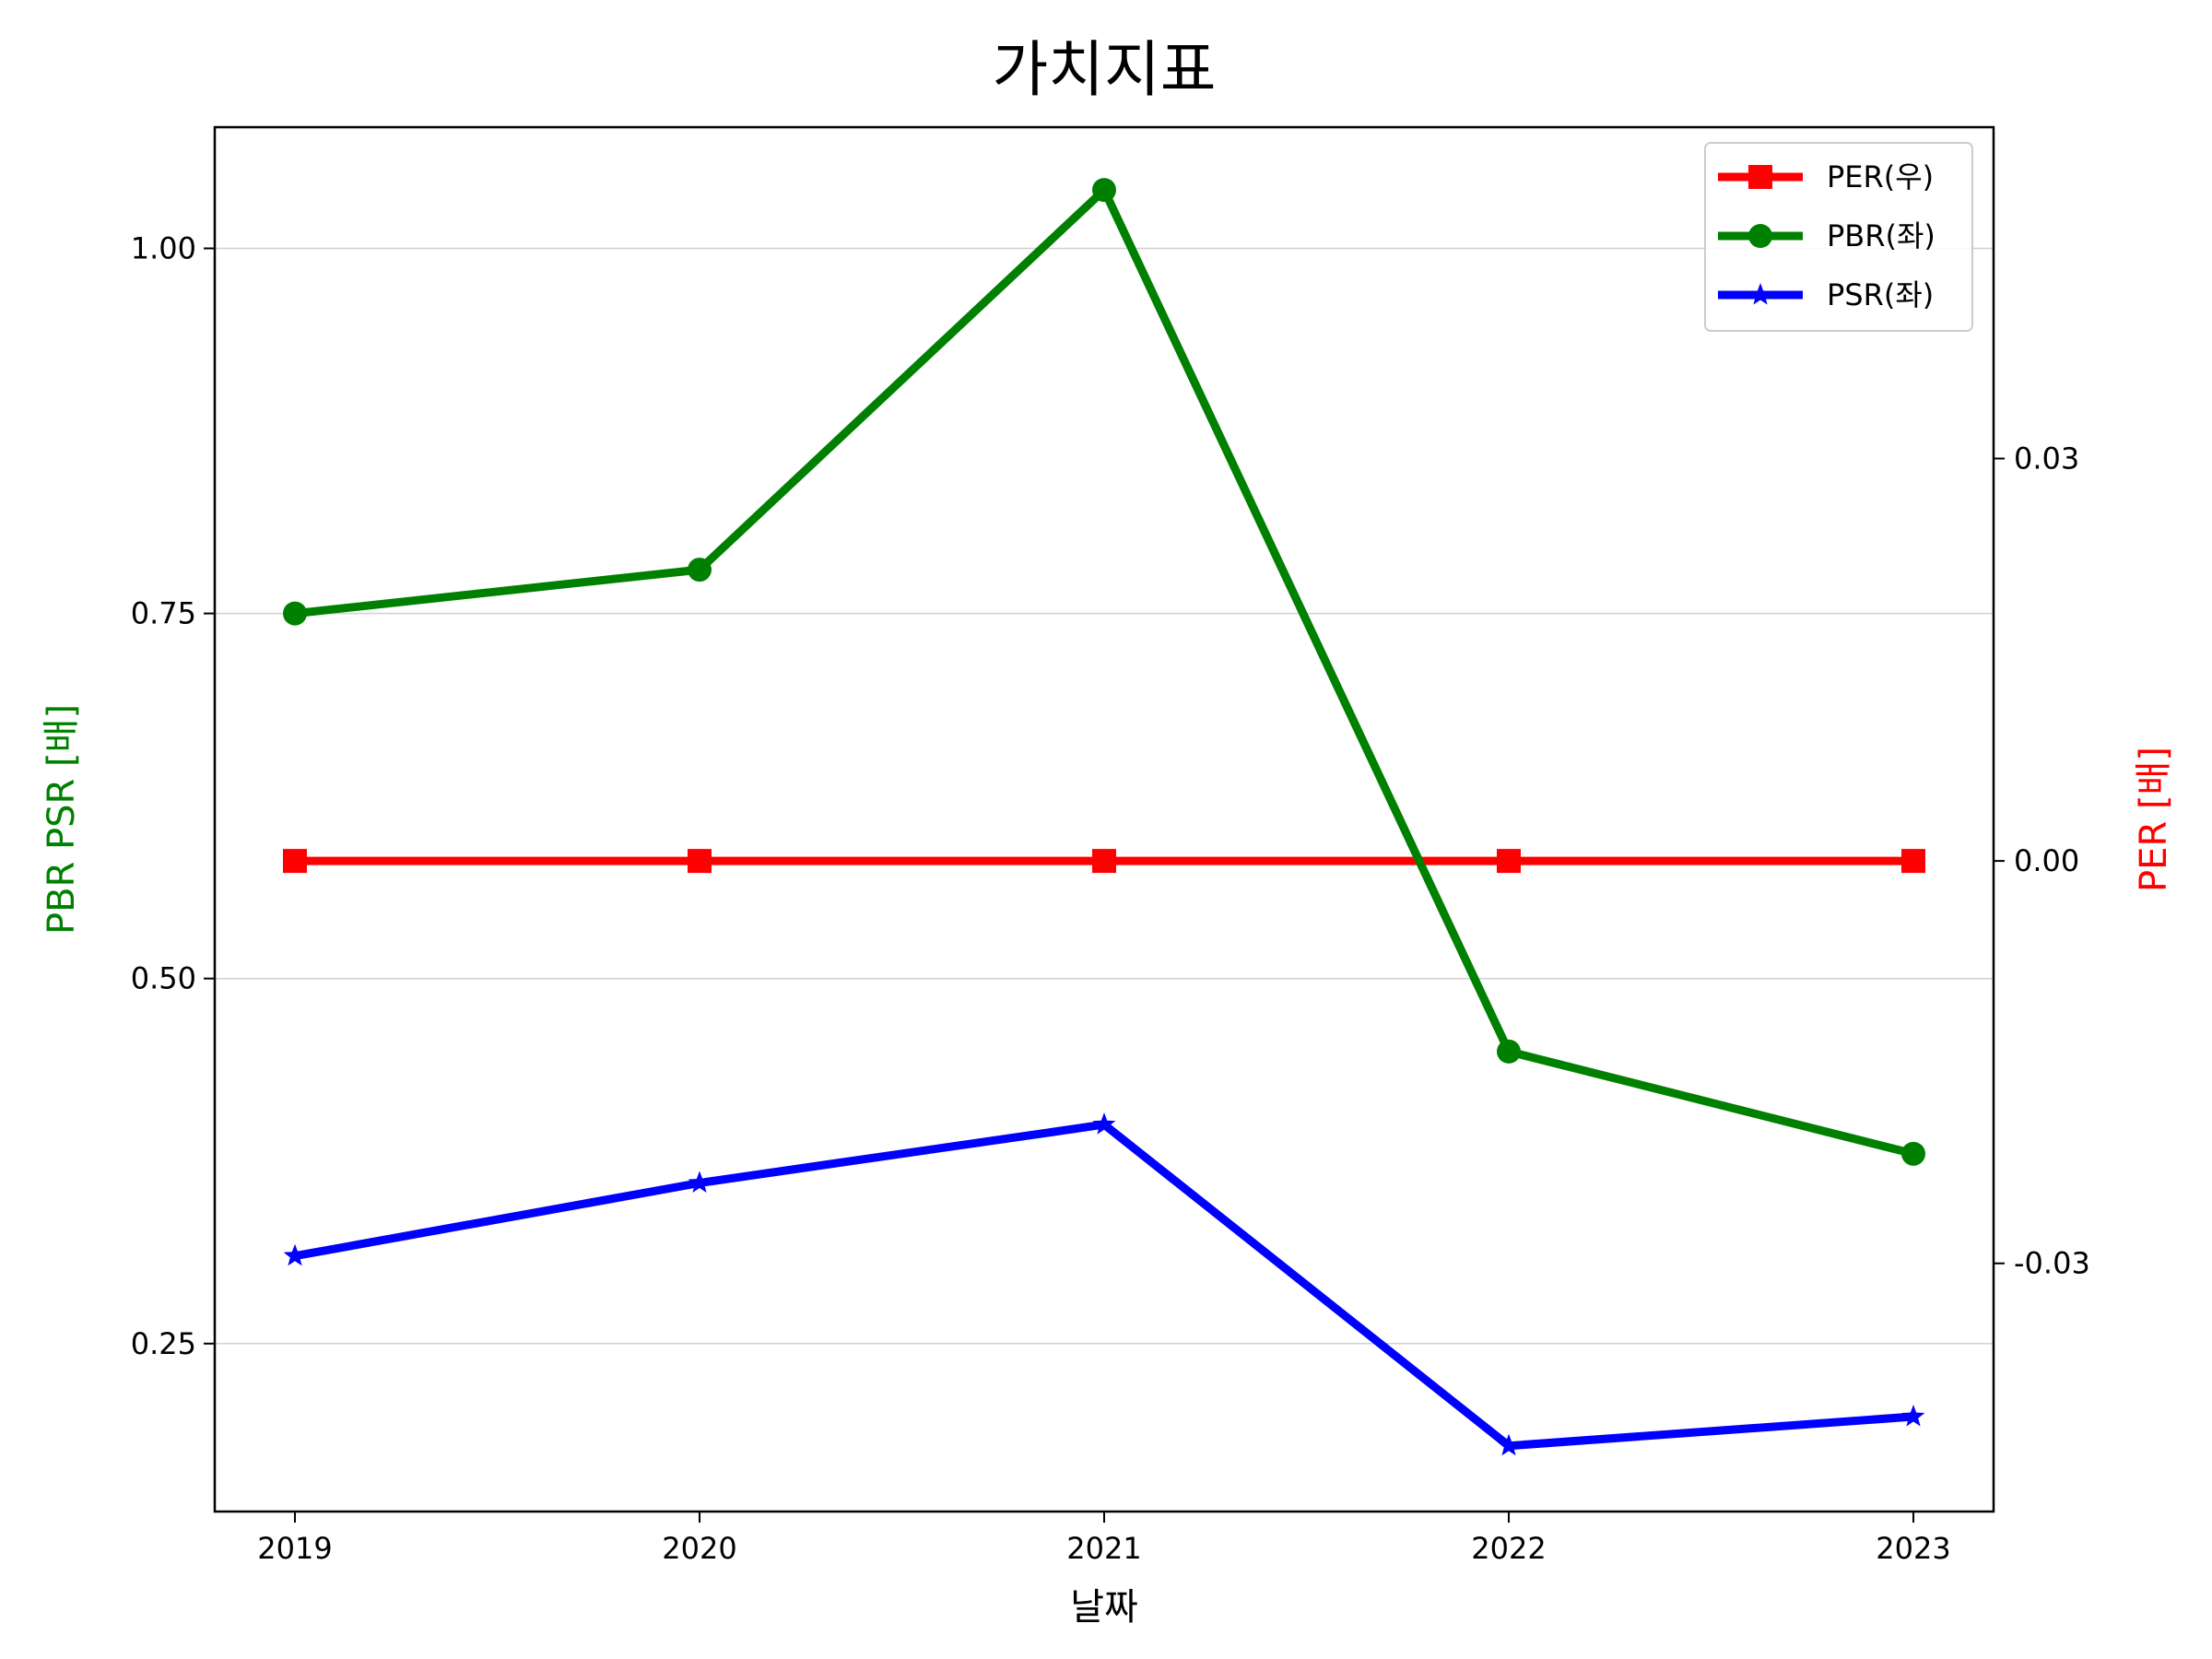  What do you see at coordinates (163, 978) in the screenshot?
I see `left-tick-label: 0.50` at bounding box center [163, 978].